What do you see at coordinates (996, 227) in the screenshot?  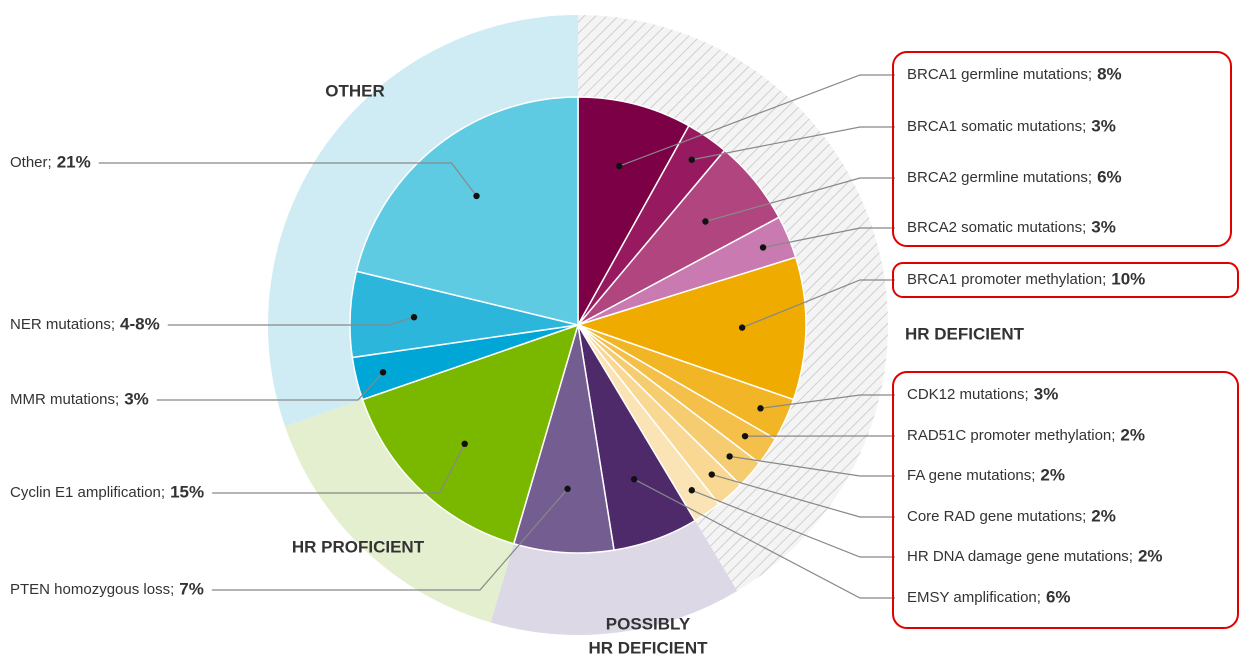 I see `slice-label: BRCA2 somatic mutations;` at bounding box center [996, 227].